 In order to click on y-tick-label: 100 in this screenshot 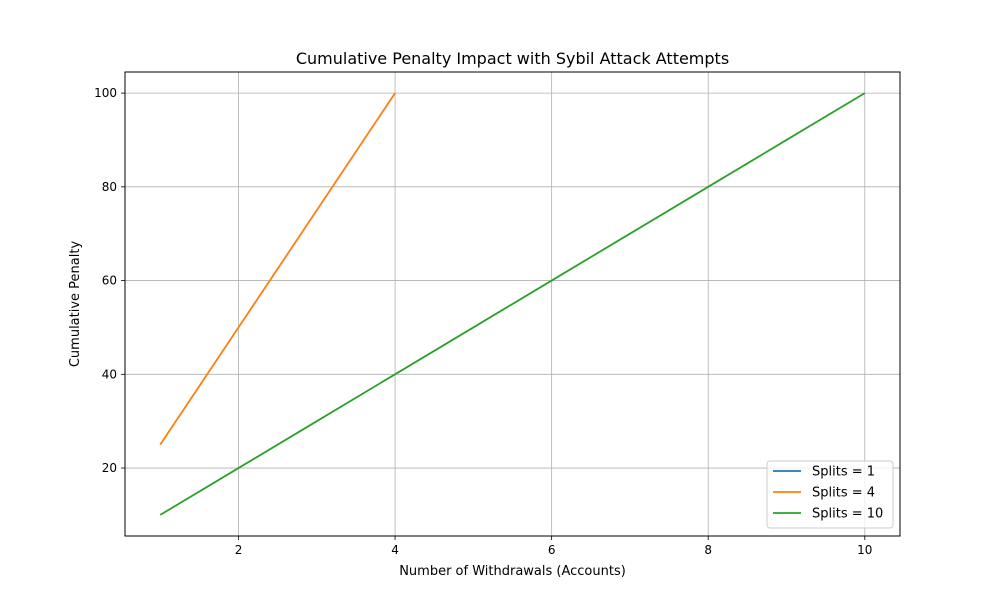, I will do `click(105, 93)`.